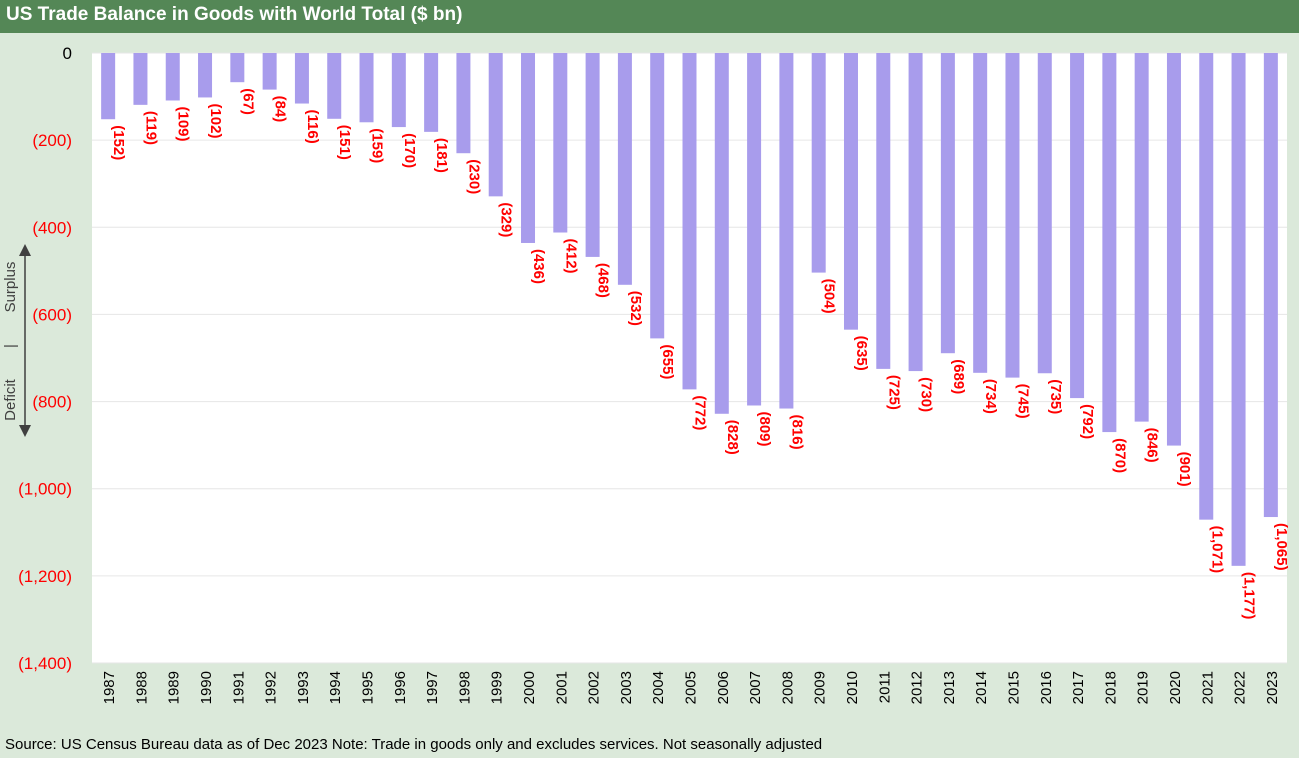  What do you see at coordinates (271, 687) in the screenshot?
I see `x-tick-label: 1992` at bounding box center [271, 687].